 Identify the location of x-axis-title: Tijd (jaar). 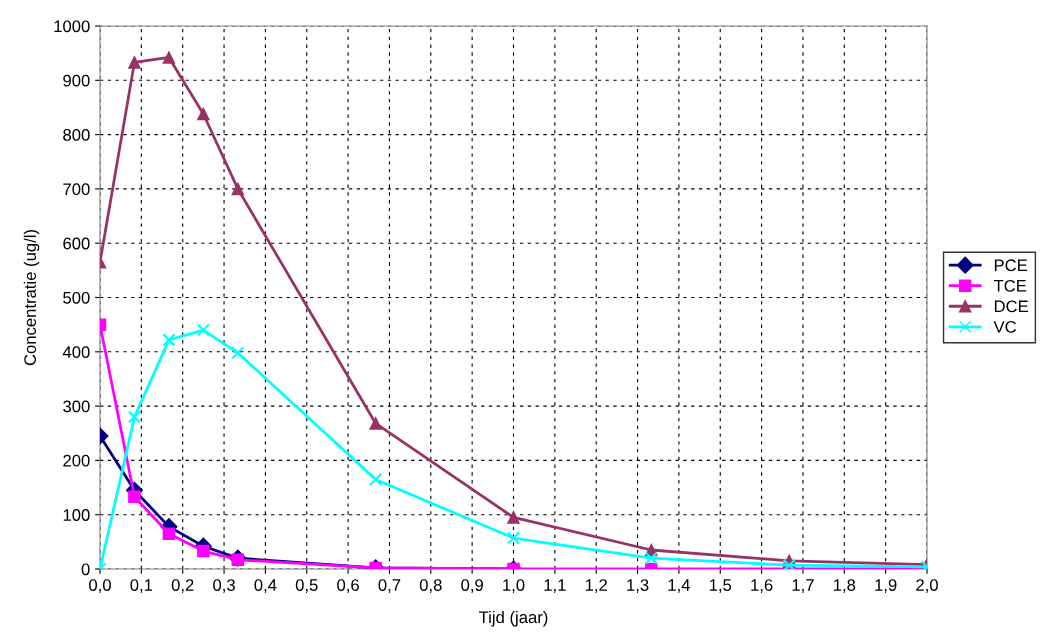
(513, 618).